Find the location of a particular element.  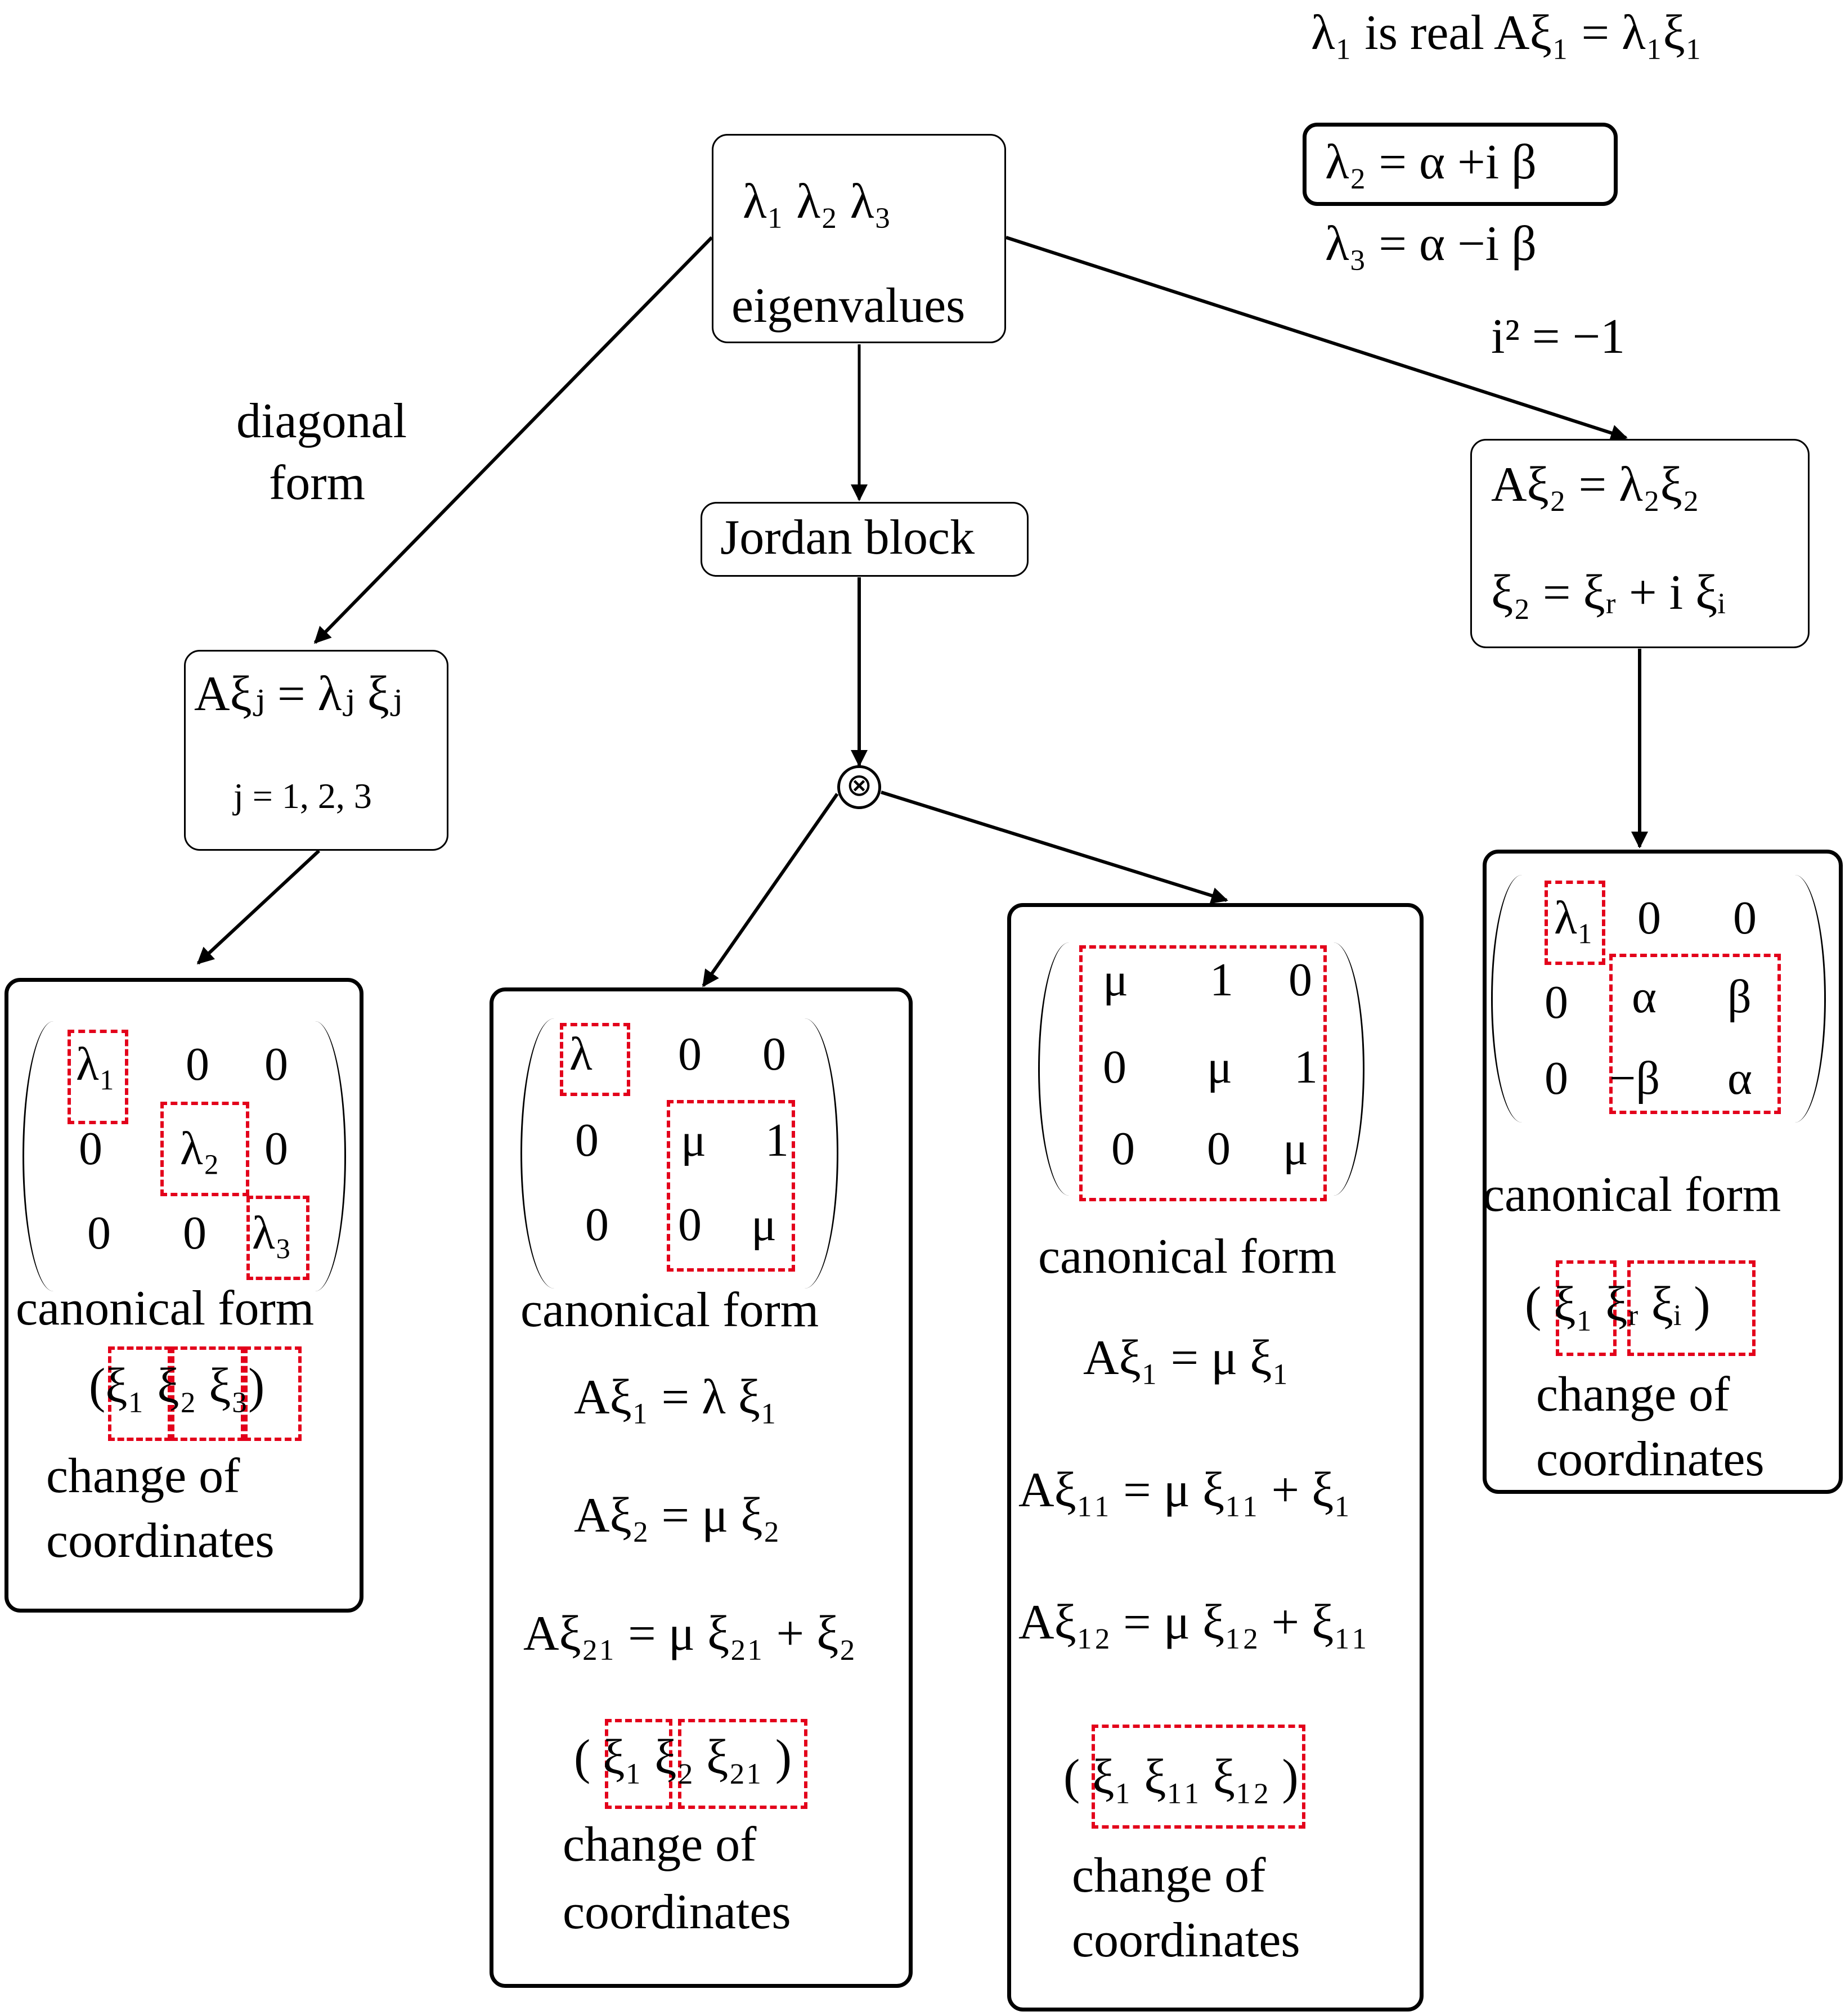

diagonal-canonical-box is located at coordinates (184, 1296).